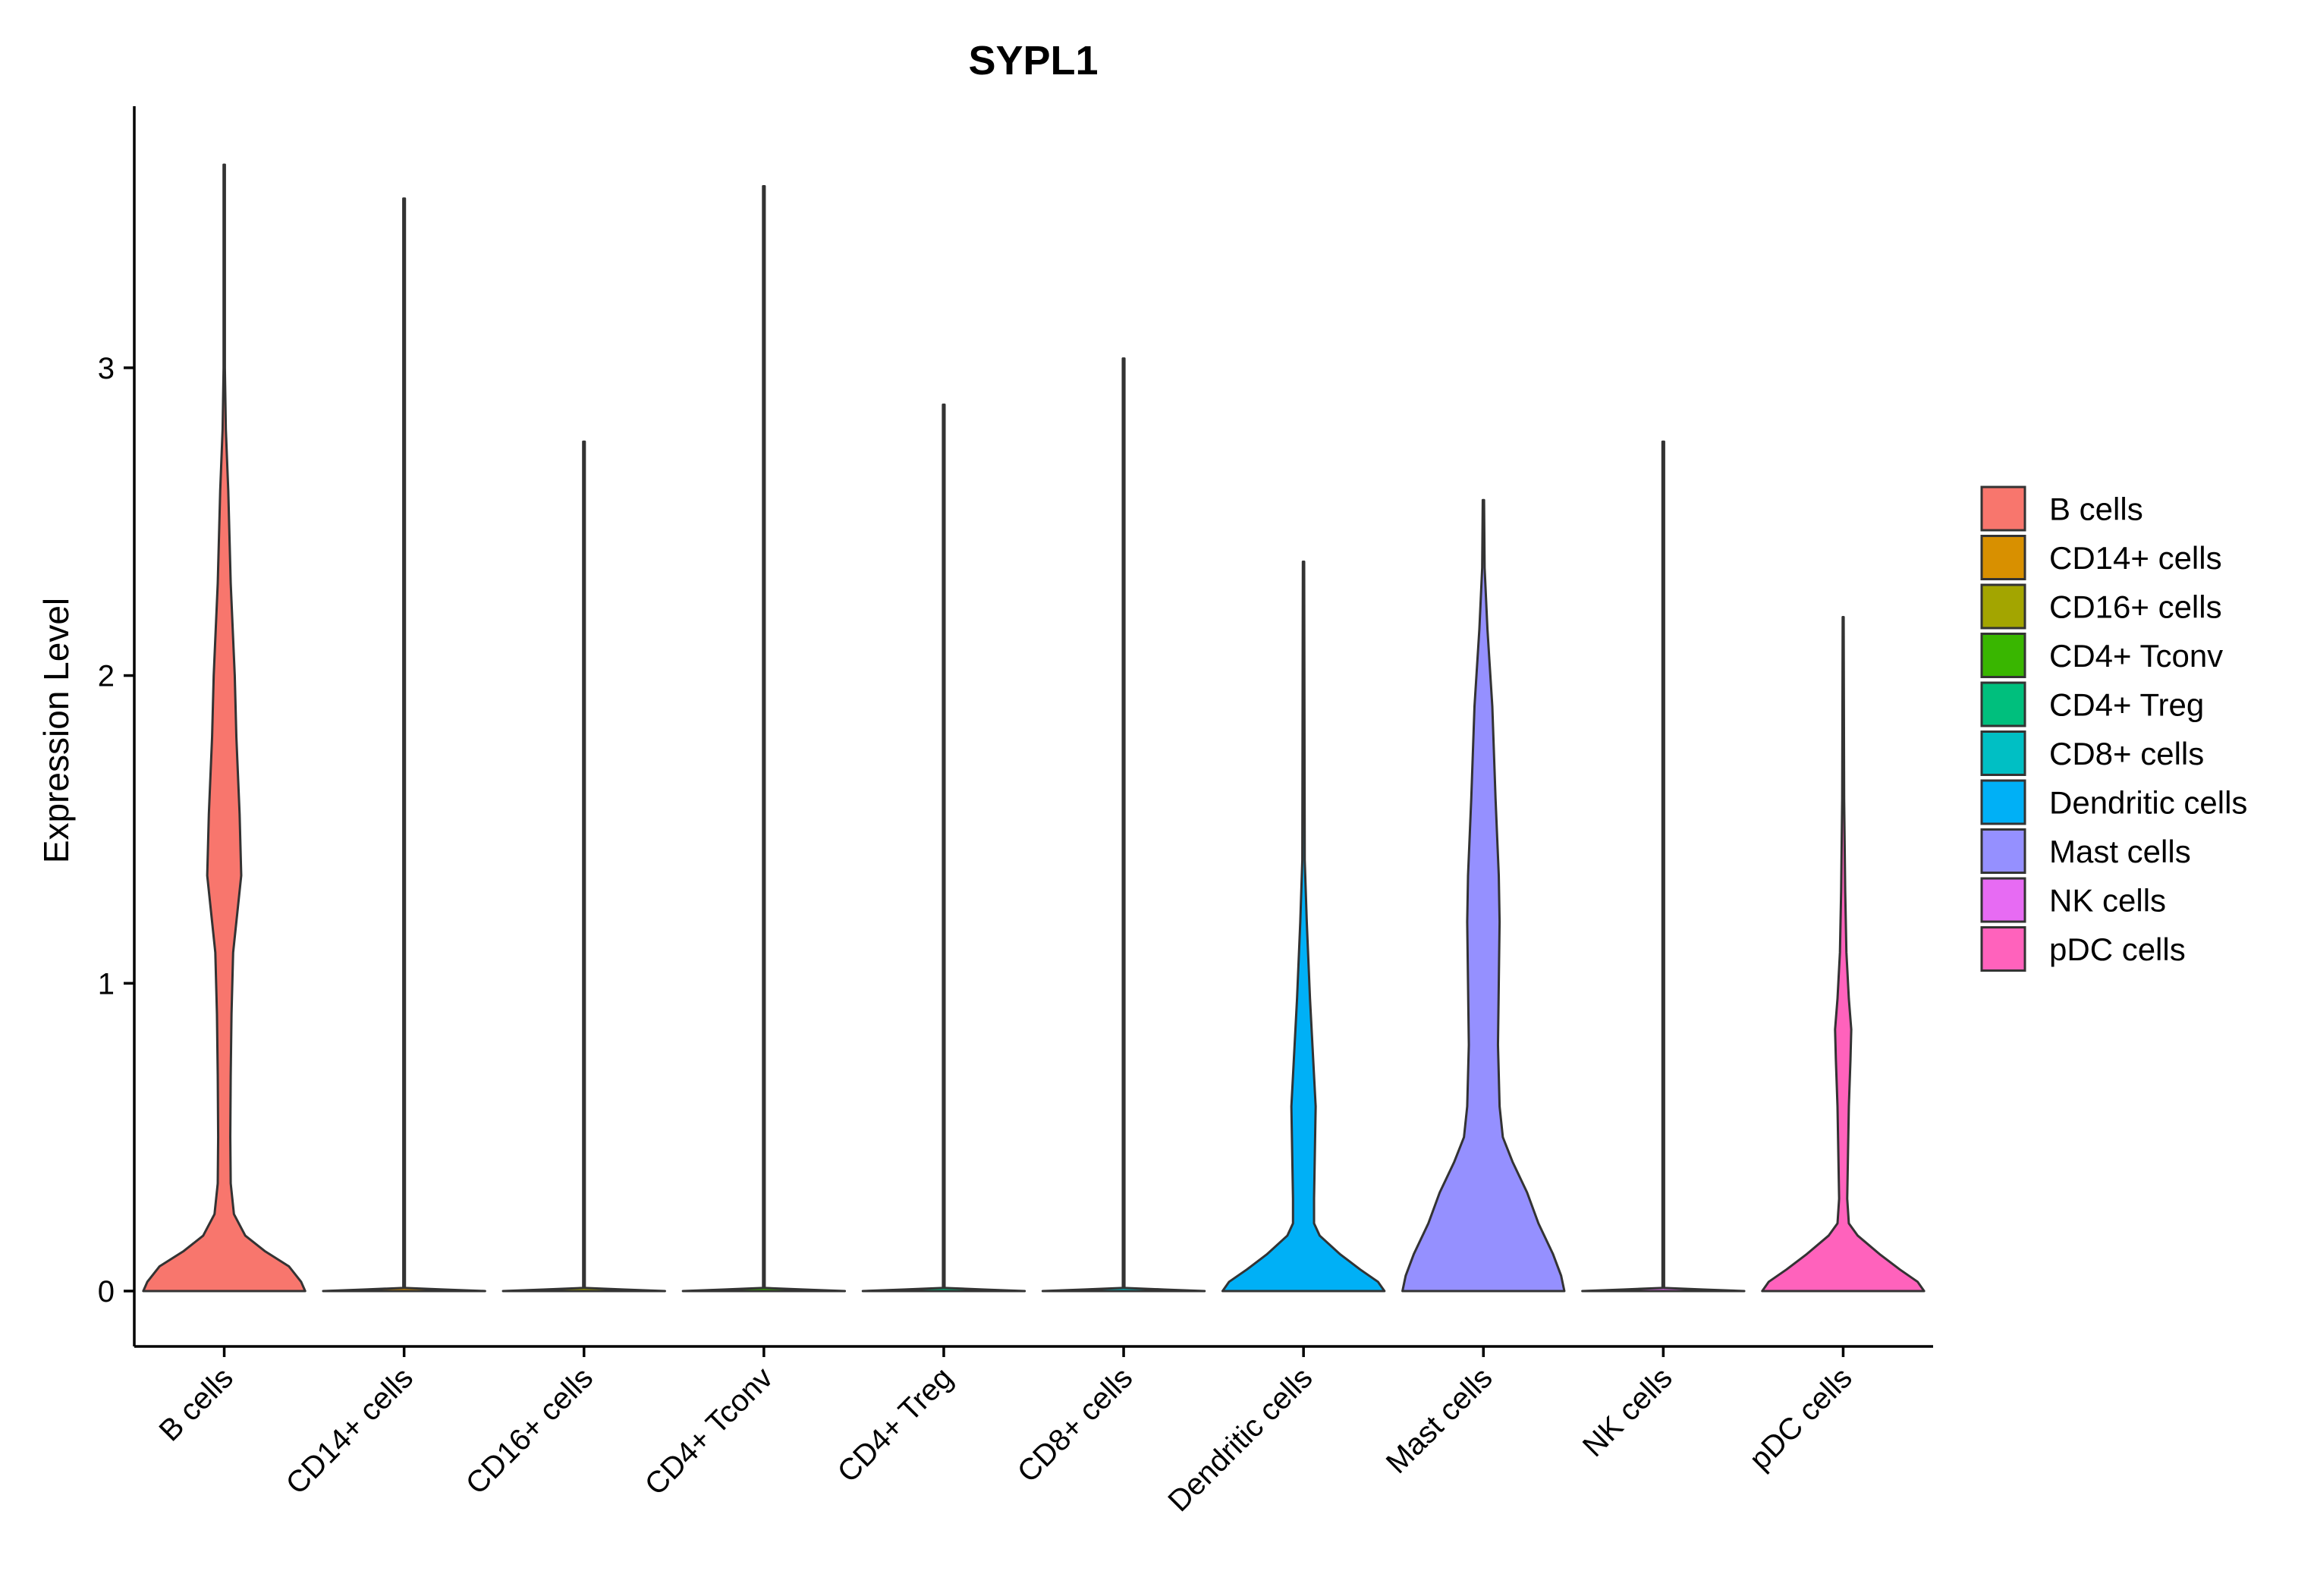 The height and width of the screenshot is (1596, 2317). I want to click on violin-cd4-treg, so click(943, 848).